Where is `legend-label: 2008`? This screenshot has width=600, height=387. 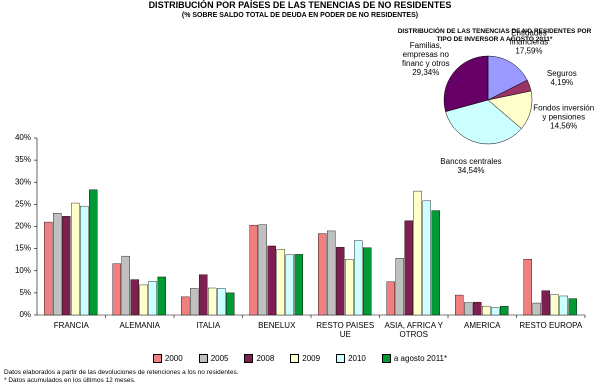
legend-label: 2008 is located at coordinates (265, 358).